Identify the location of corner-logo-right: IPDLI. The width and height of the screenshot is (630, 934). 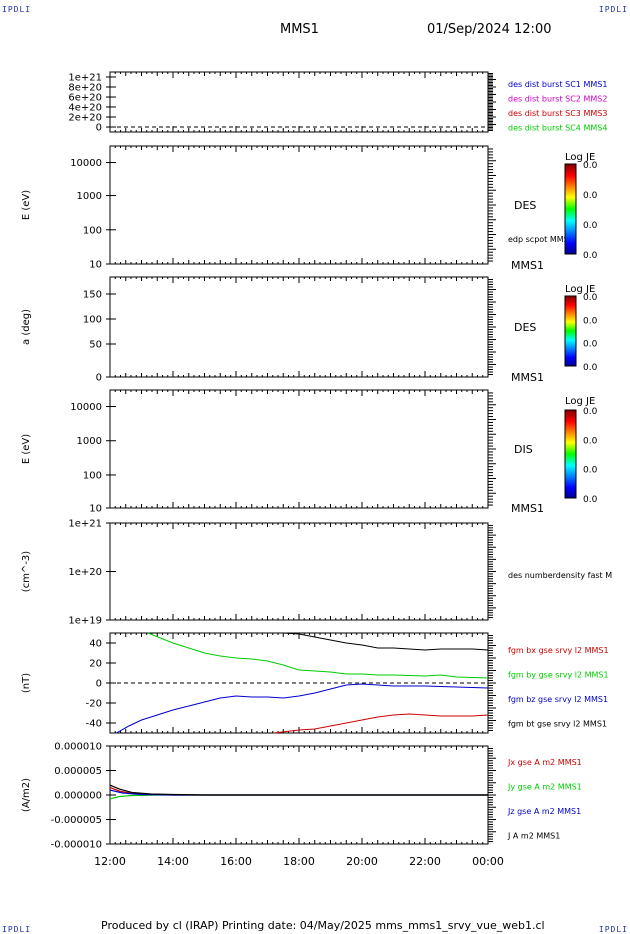
(613, 9).